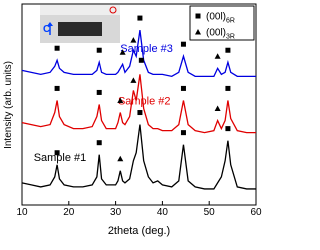 Image resolution: width=320 pixels, height=250 pixels. I want to click on series-label: Sample #1, so click(60, 158).